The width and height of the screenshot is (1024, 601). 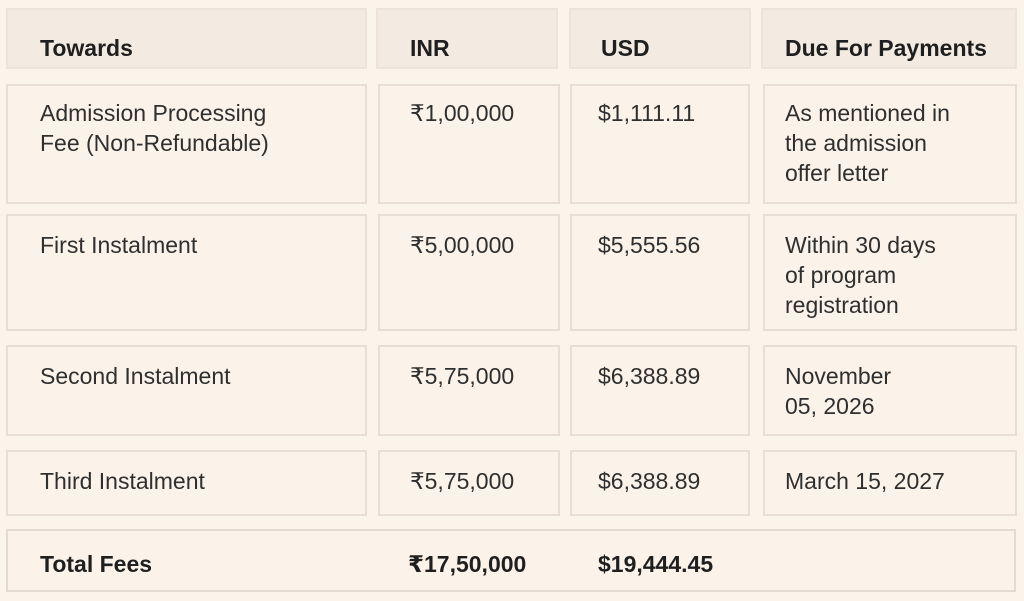 I want to click on row-4-due-line-1: March 15, 2027, so click(x=865, y=481).